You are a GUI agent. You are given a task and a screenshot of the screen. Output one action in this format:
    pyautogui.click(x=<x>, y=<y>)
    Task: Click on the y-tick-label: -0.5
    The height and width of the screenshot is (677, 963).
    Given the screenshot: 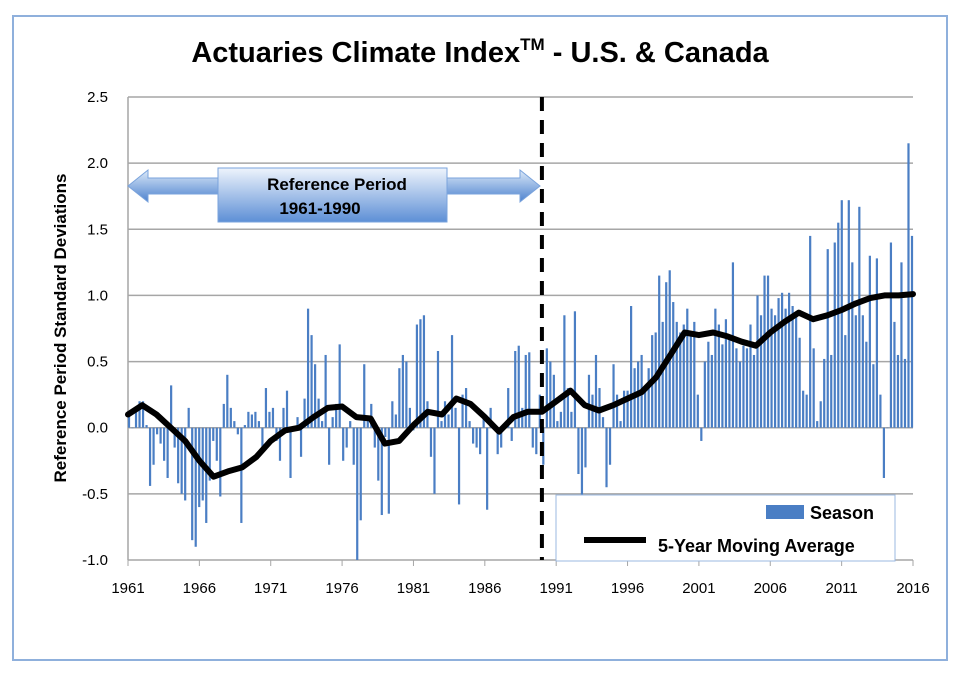 What is the action you would take?
    pyautogui.click(x=95, y=494)
    